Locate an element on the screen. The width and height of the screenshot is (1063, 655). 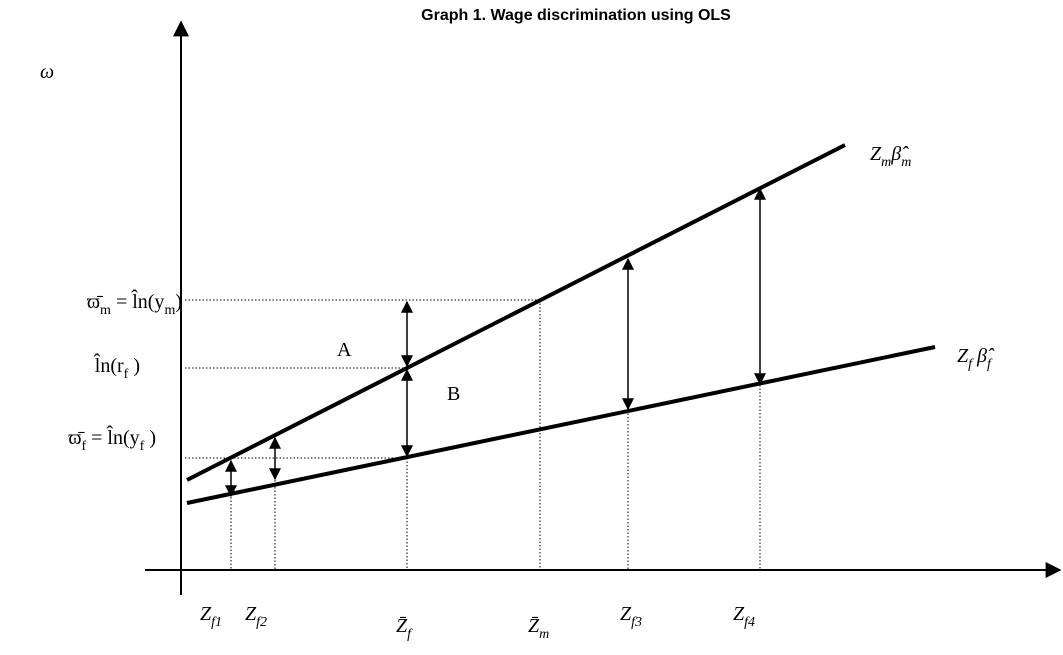
x-label: Zf1 is located at coordinates (211, 616).